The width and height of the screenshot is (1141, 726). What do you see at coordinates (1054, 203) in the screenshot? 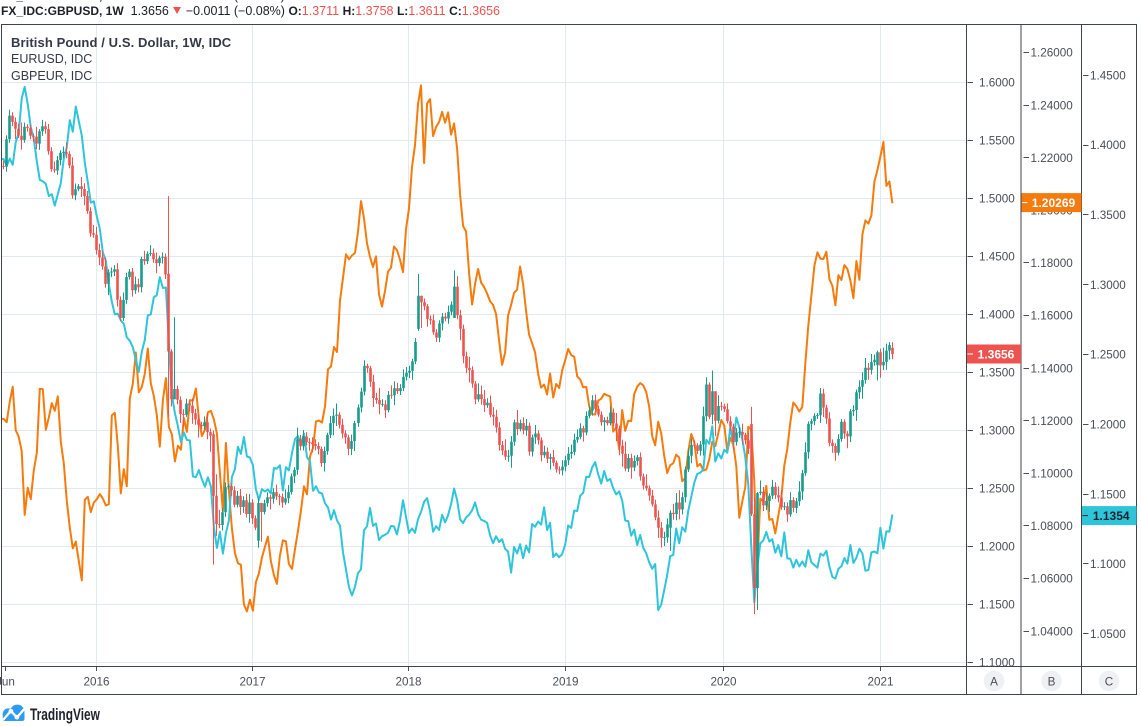
I see `svg-text: 1.20269` at bounding box center [1054, 203].